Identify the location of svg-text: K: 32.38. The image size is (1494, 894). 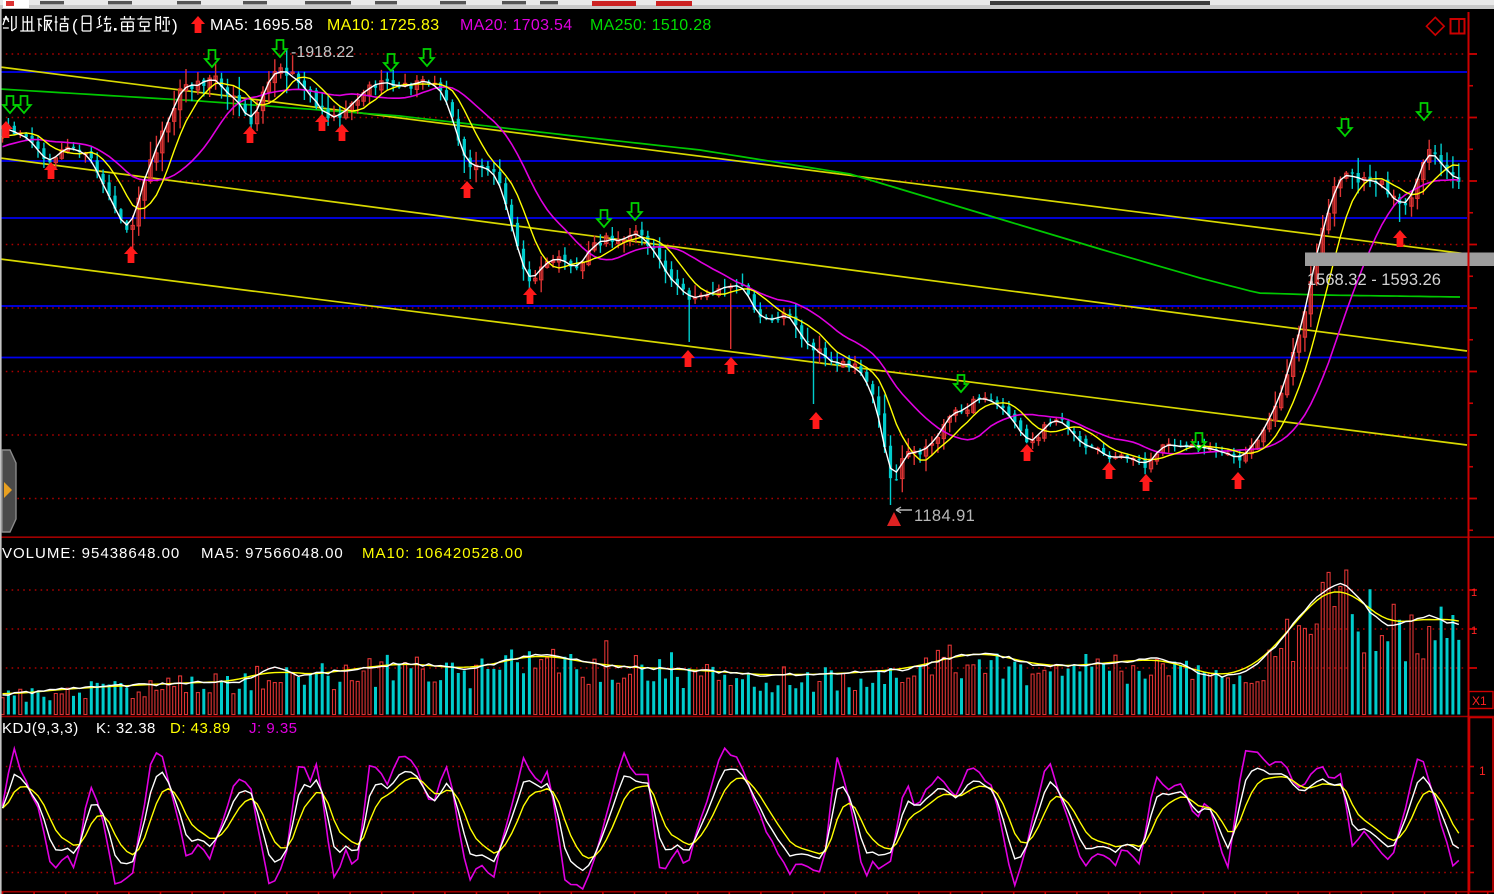
(126, 728).